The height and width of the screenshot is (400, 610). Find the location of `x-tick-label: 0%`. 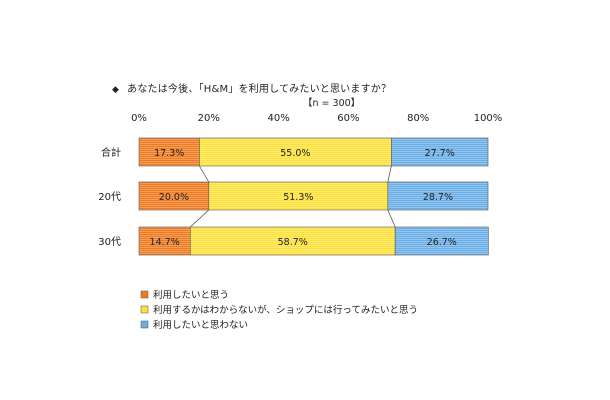

x-tick-label: 0% is located at coordinates (139, 118).